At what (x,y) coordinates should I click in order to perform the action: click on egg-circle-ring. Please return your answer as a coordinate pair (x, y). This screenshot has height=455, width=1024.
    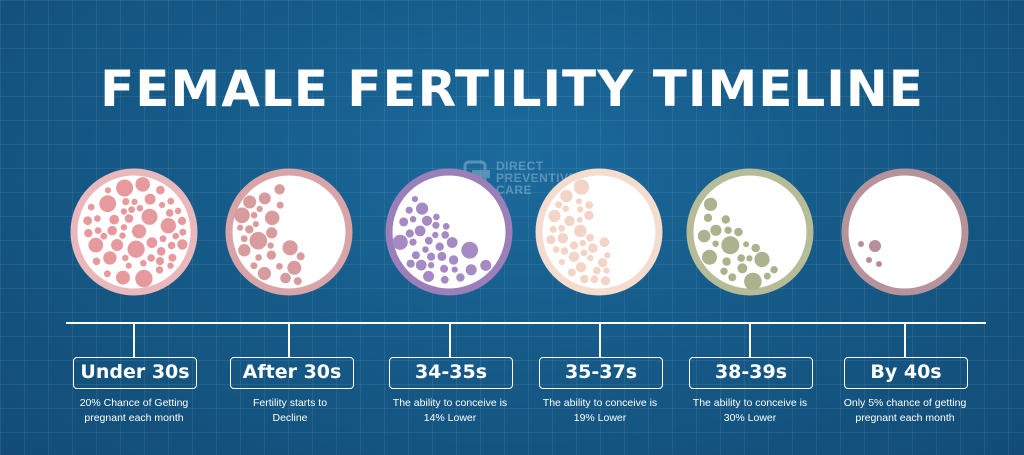
    Looking at the image, I should click on (750, 232).